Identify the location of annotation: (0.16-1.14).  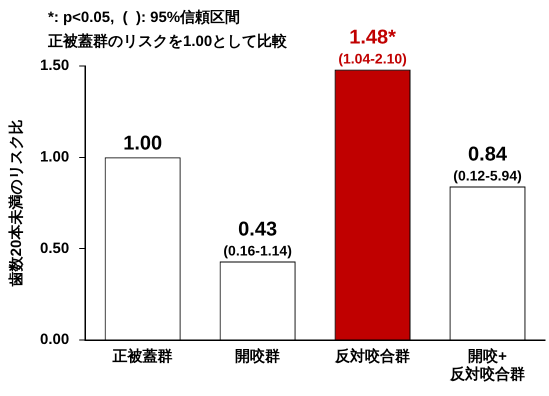
(257, 250).